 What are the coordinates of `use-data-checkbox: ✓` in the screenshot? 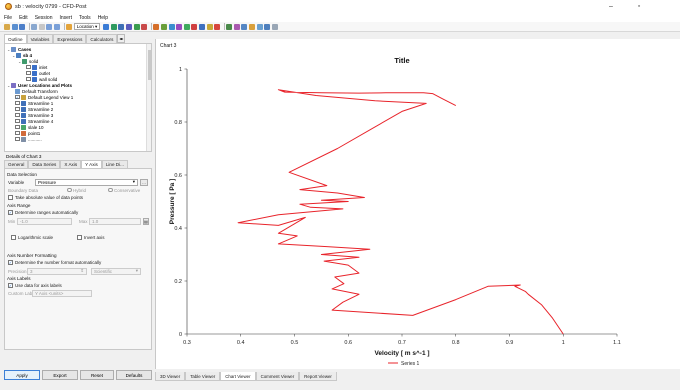 It's located at (10, 285).